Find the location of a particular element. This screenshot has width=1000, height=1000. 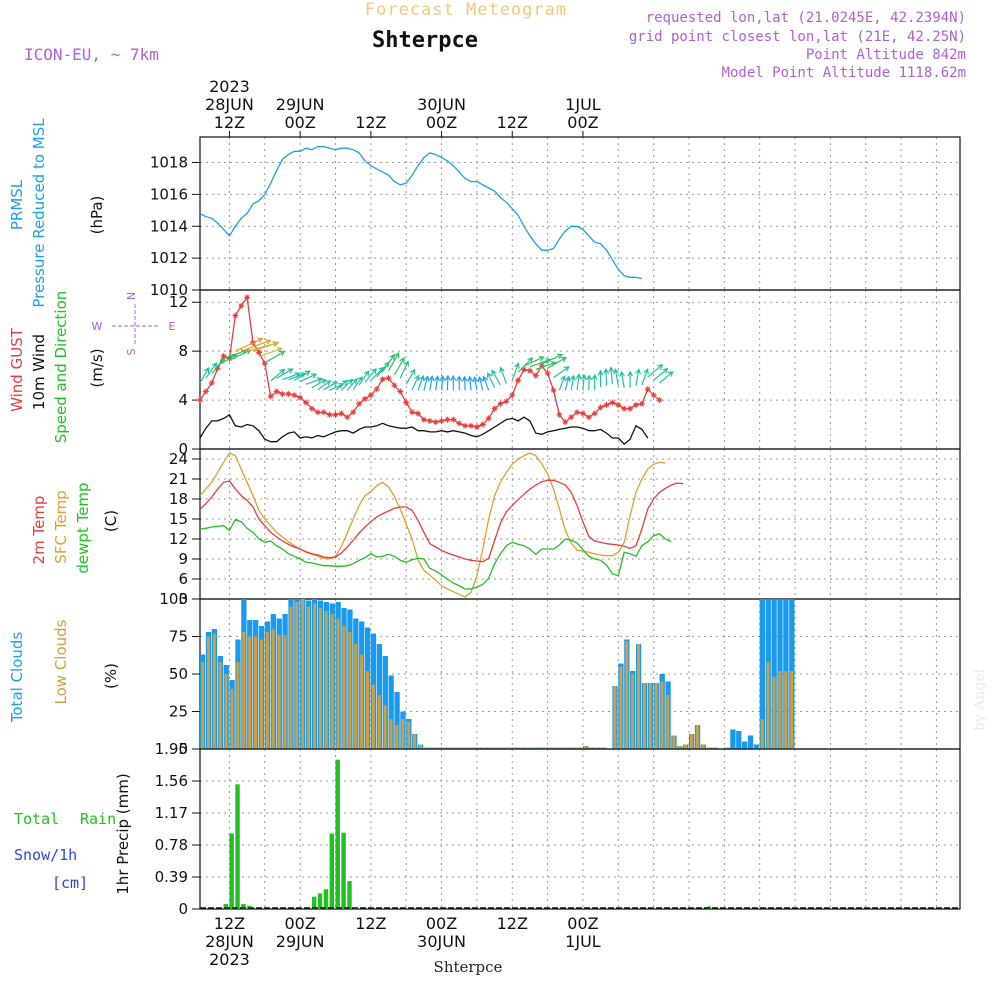

dewpt-line is located at coordinates (435, 554).